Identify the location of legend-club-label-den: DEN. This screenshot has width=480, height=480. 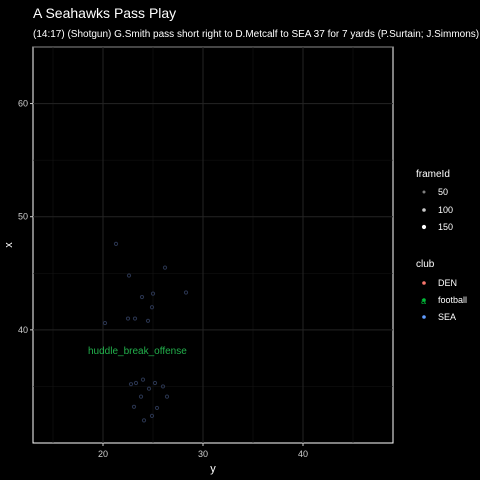
(447, 283).